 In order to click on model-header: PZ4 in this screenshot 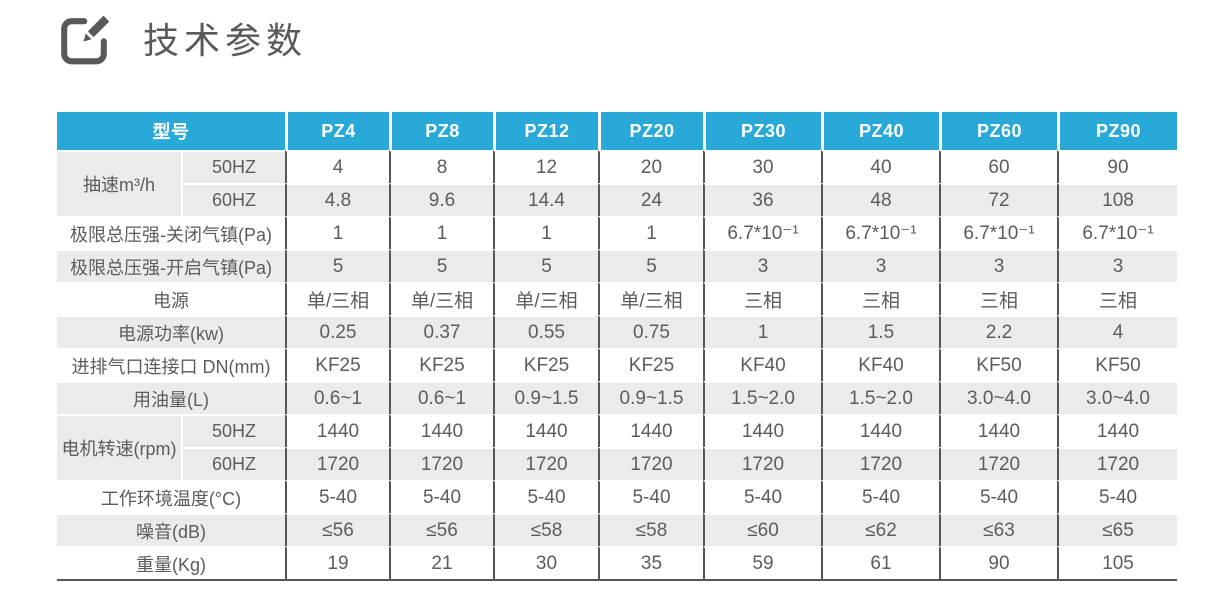, I will do `click(337, 131)`.